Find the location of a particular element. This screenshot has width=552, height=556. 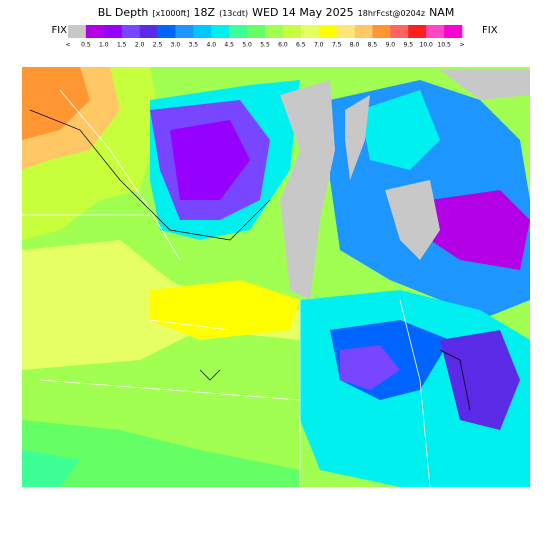

title-part: 18Z is located at coordinates (205, 12).